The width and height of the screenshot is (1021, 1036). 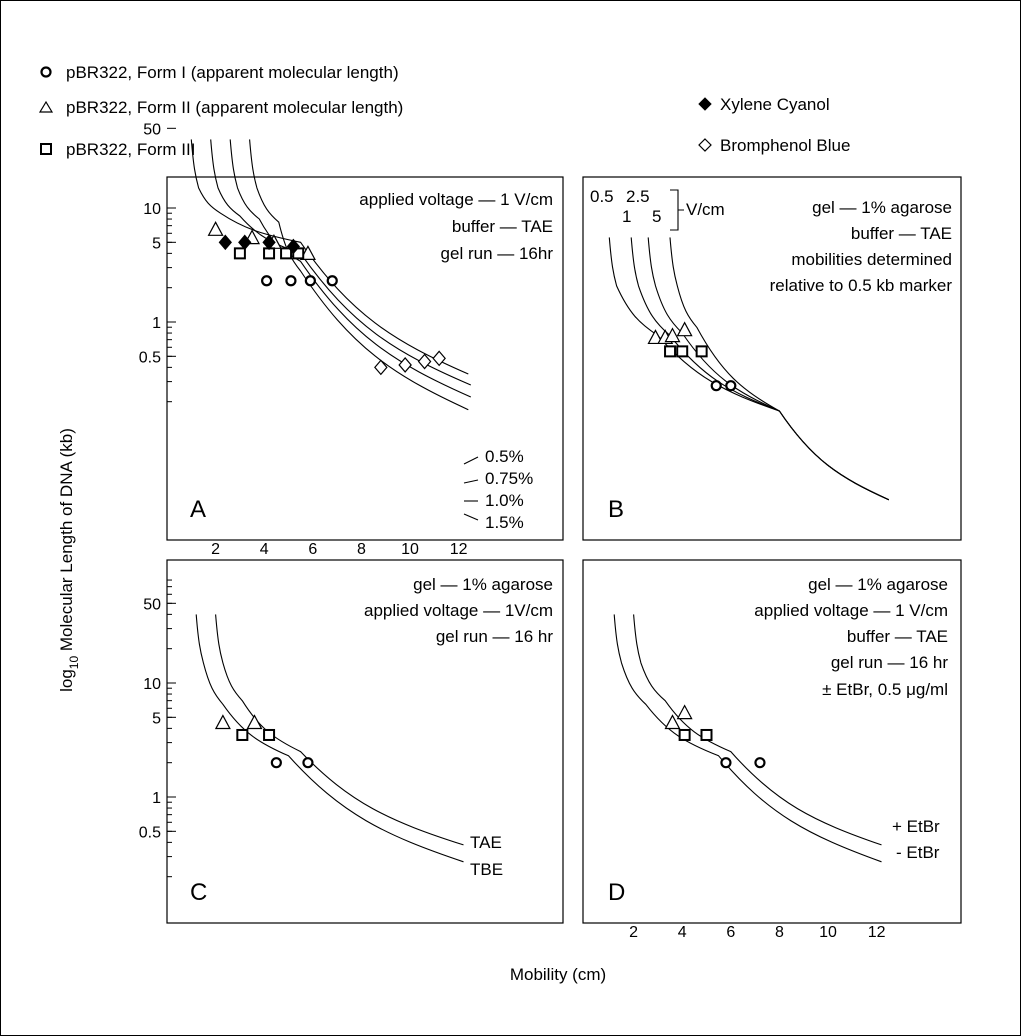 I want to click on panel-c-ann-run: gel run — 16 hr, so click(x=495, y=636).